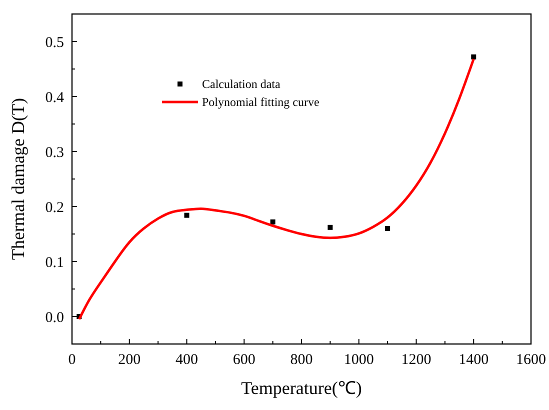 The width and height of the screenshot is (549, 410). I want to click on y-tick-label: 0.3, so click(54, 152).